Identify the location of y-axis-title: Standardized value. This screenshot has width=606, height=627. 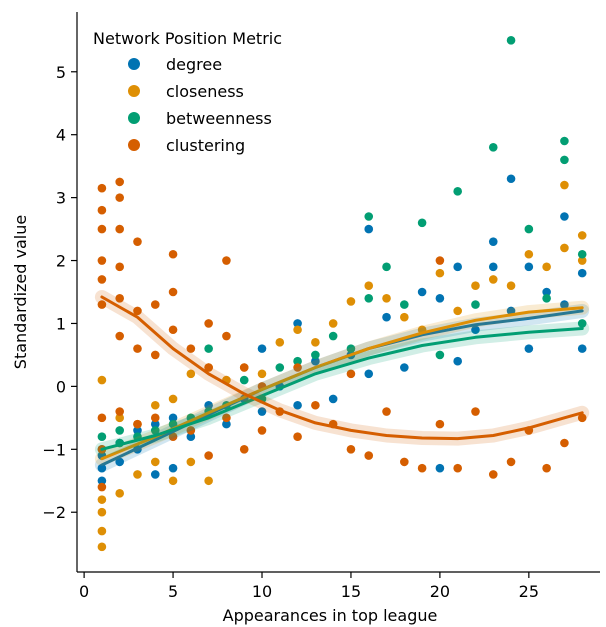
(20, 292).